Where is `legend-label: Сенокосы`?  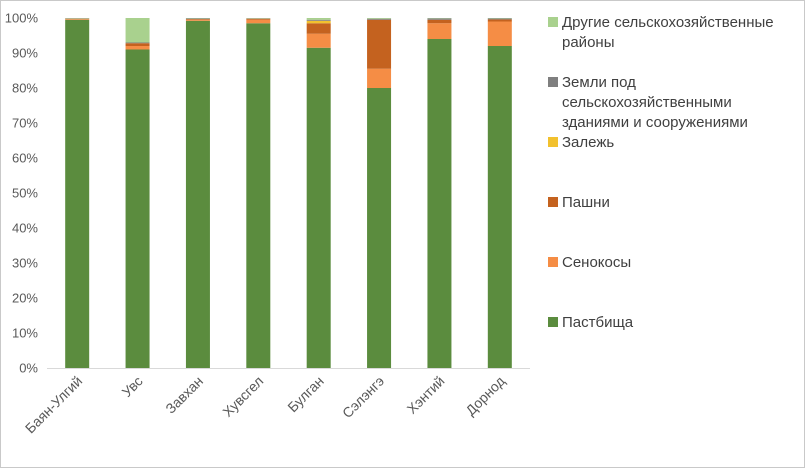 legend-label: Сенокосы is located at coordinates (596, 262).